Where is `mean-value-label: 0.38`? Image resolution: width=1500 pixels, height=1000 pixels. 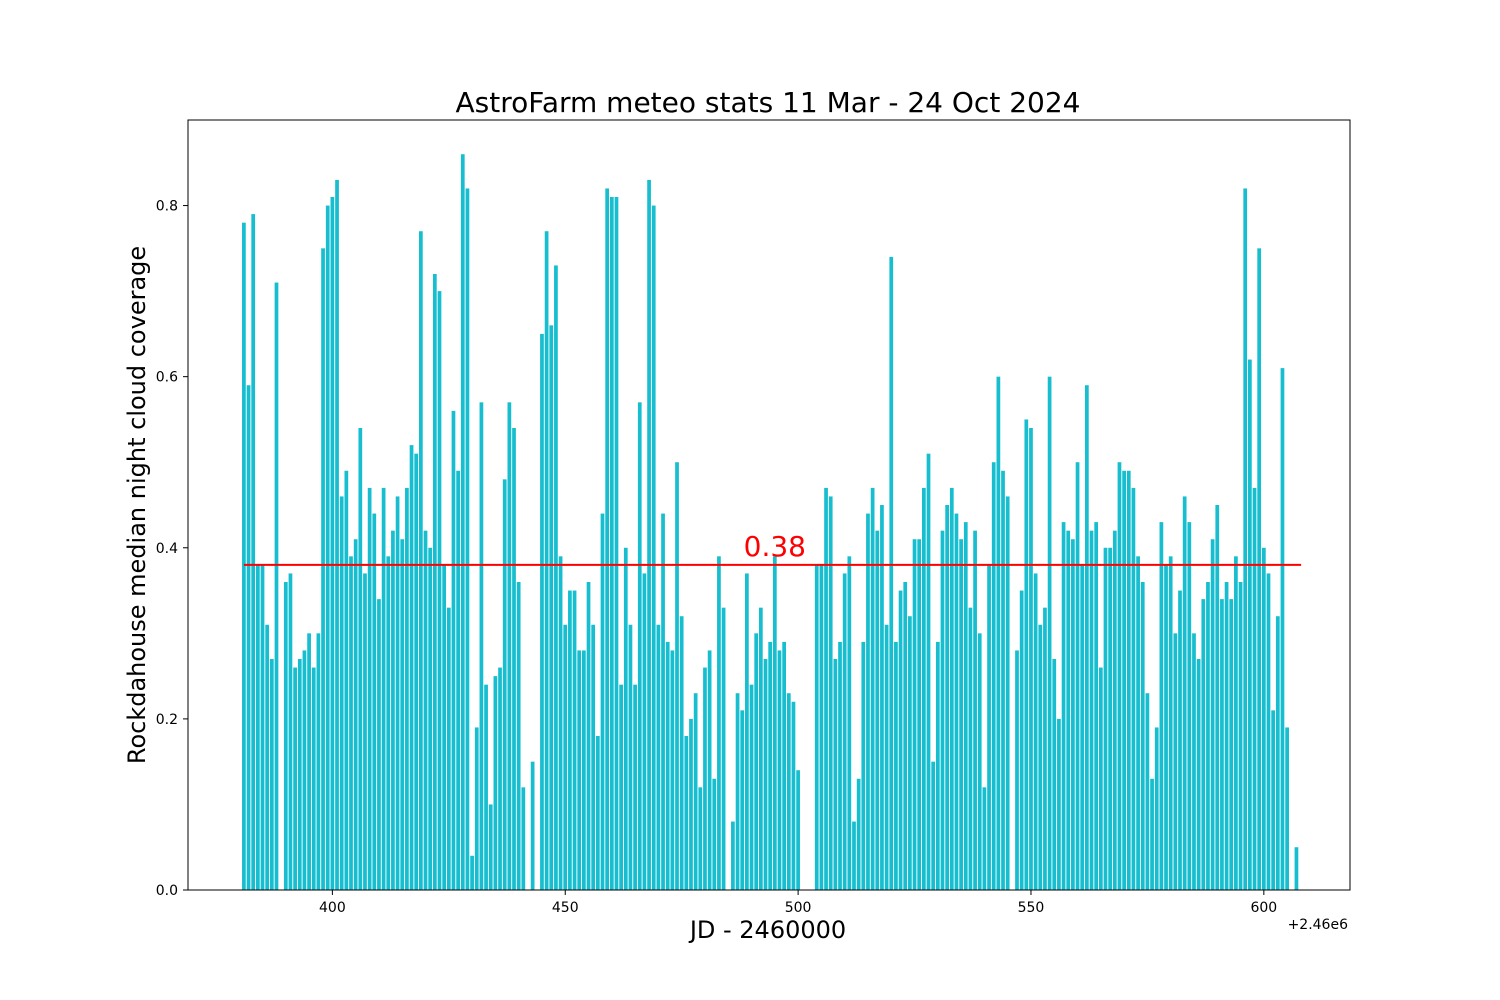
mean-value-label: 0.38 is located at coordinates (775, 546).